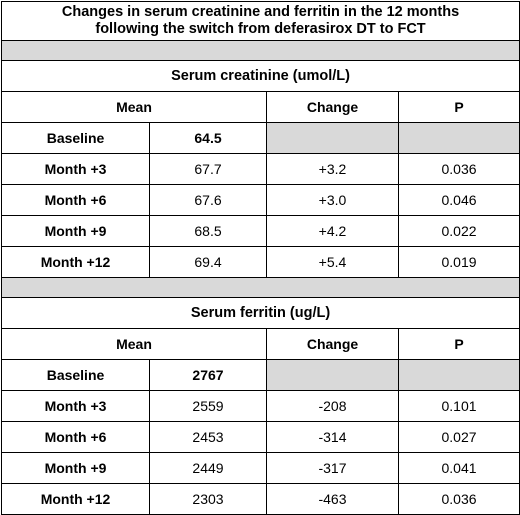 The image size is (520, 515). What do you see at coordinates (458, 200) in the screenshot?
I see `p-value: 0.046` at bounding box center [458, 200].